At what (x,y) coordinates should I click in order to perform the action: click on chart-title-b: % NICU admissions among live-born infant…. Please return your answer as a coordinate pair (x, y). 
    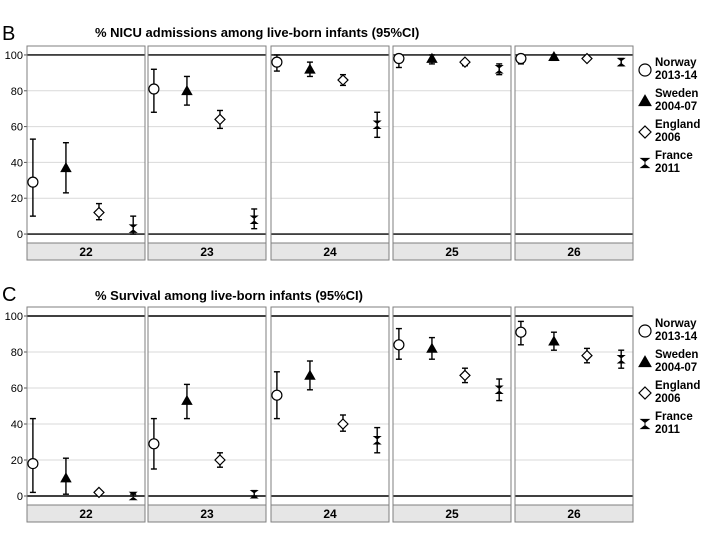
    Looking at the image, I should click on (257, 32).